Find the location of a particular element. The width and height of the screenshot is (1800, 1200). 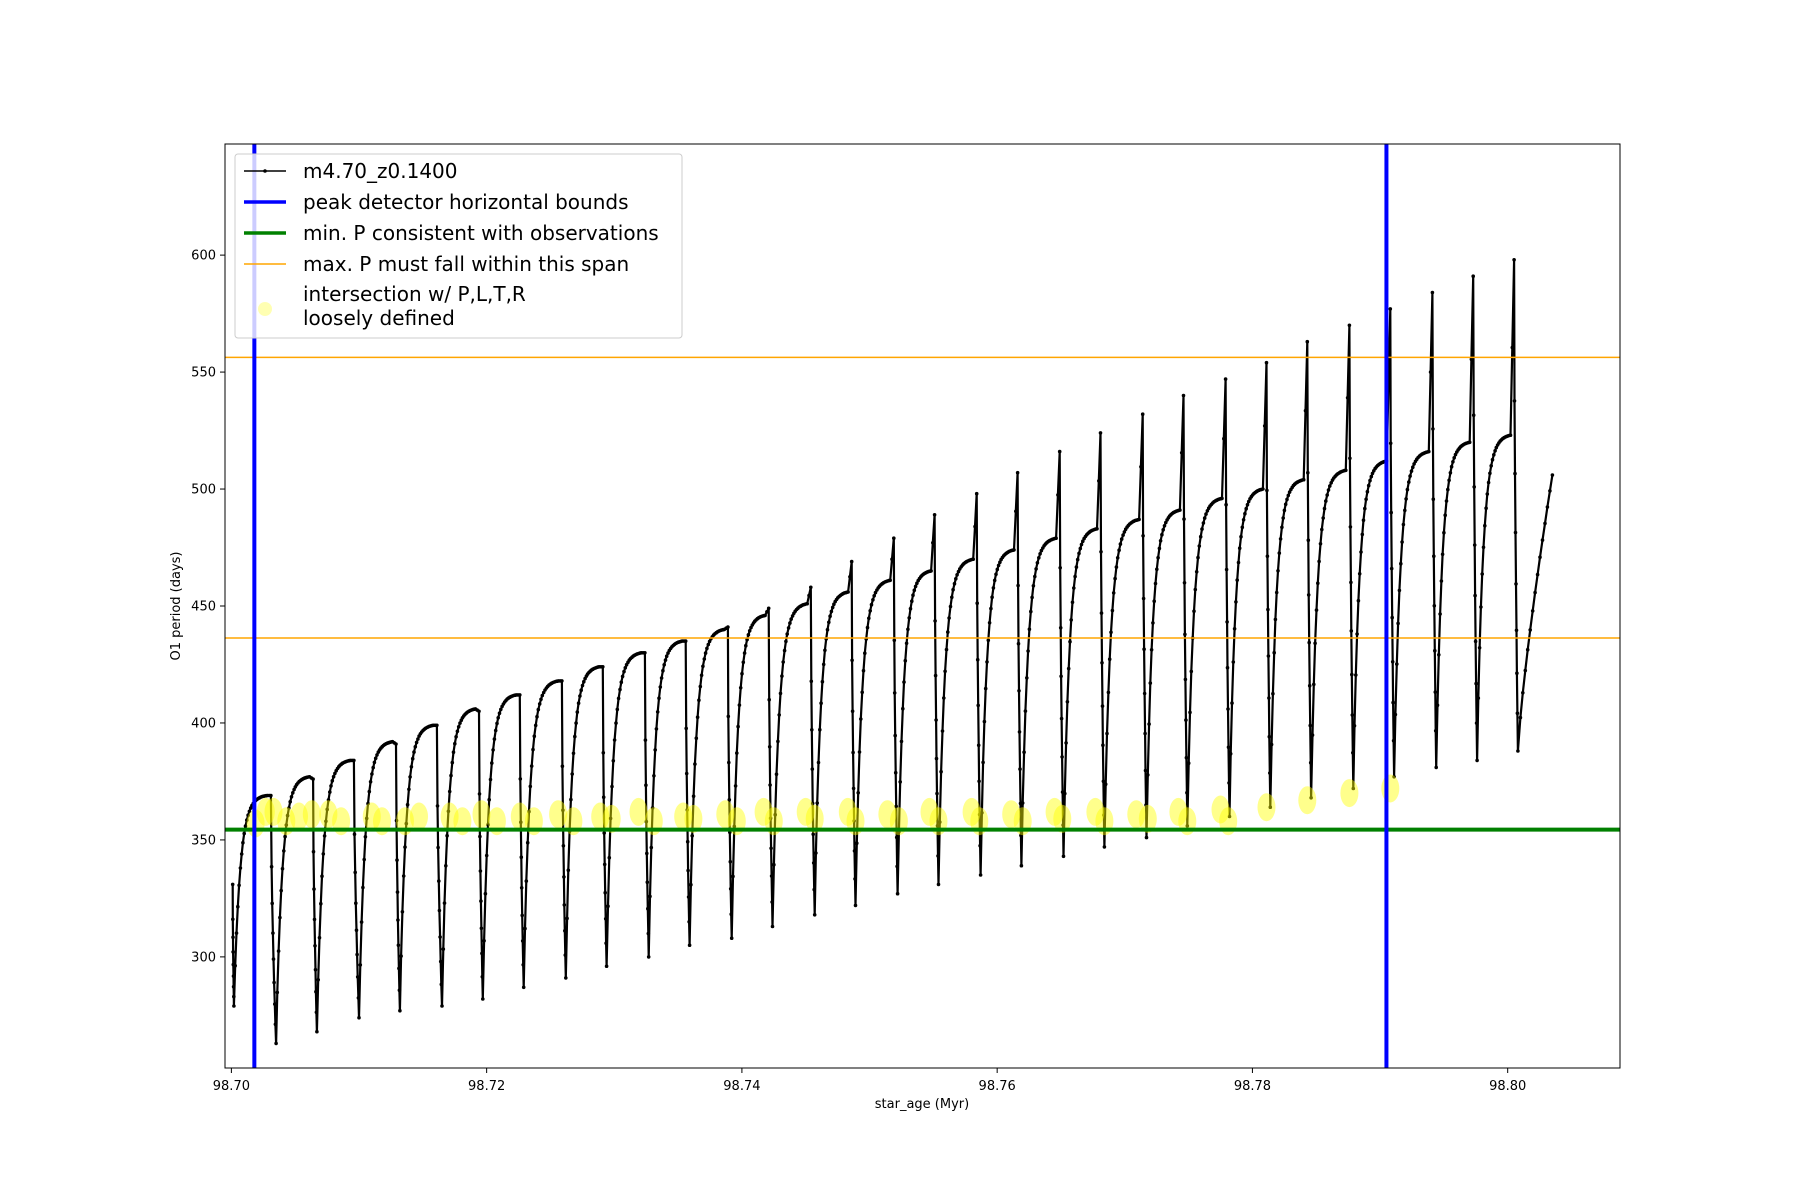

y-tick-label: 400 is located at coordinates (203, 723).